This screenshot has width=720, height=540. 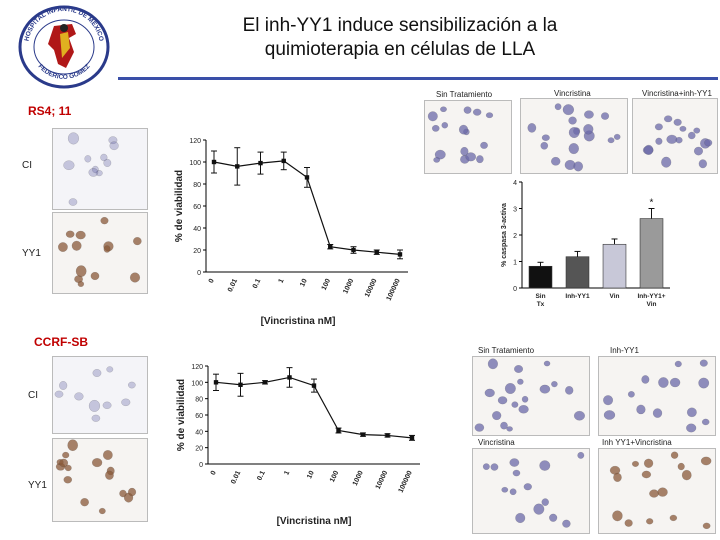 I want to click on x-tick-label: Inh-YY1+, so click(x=652, y=296).